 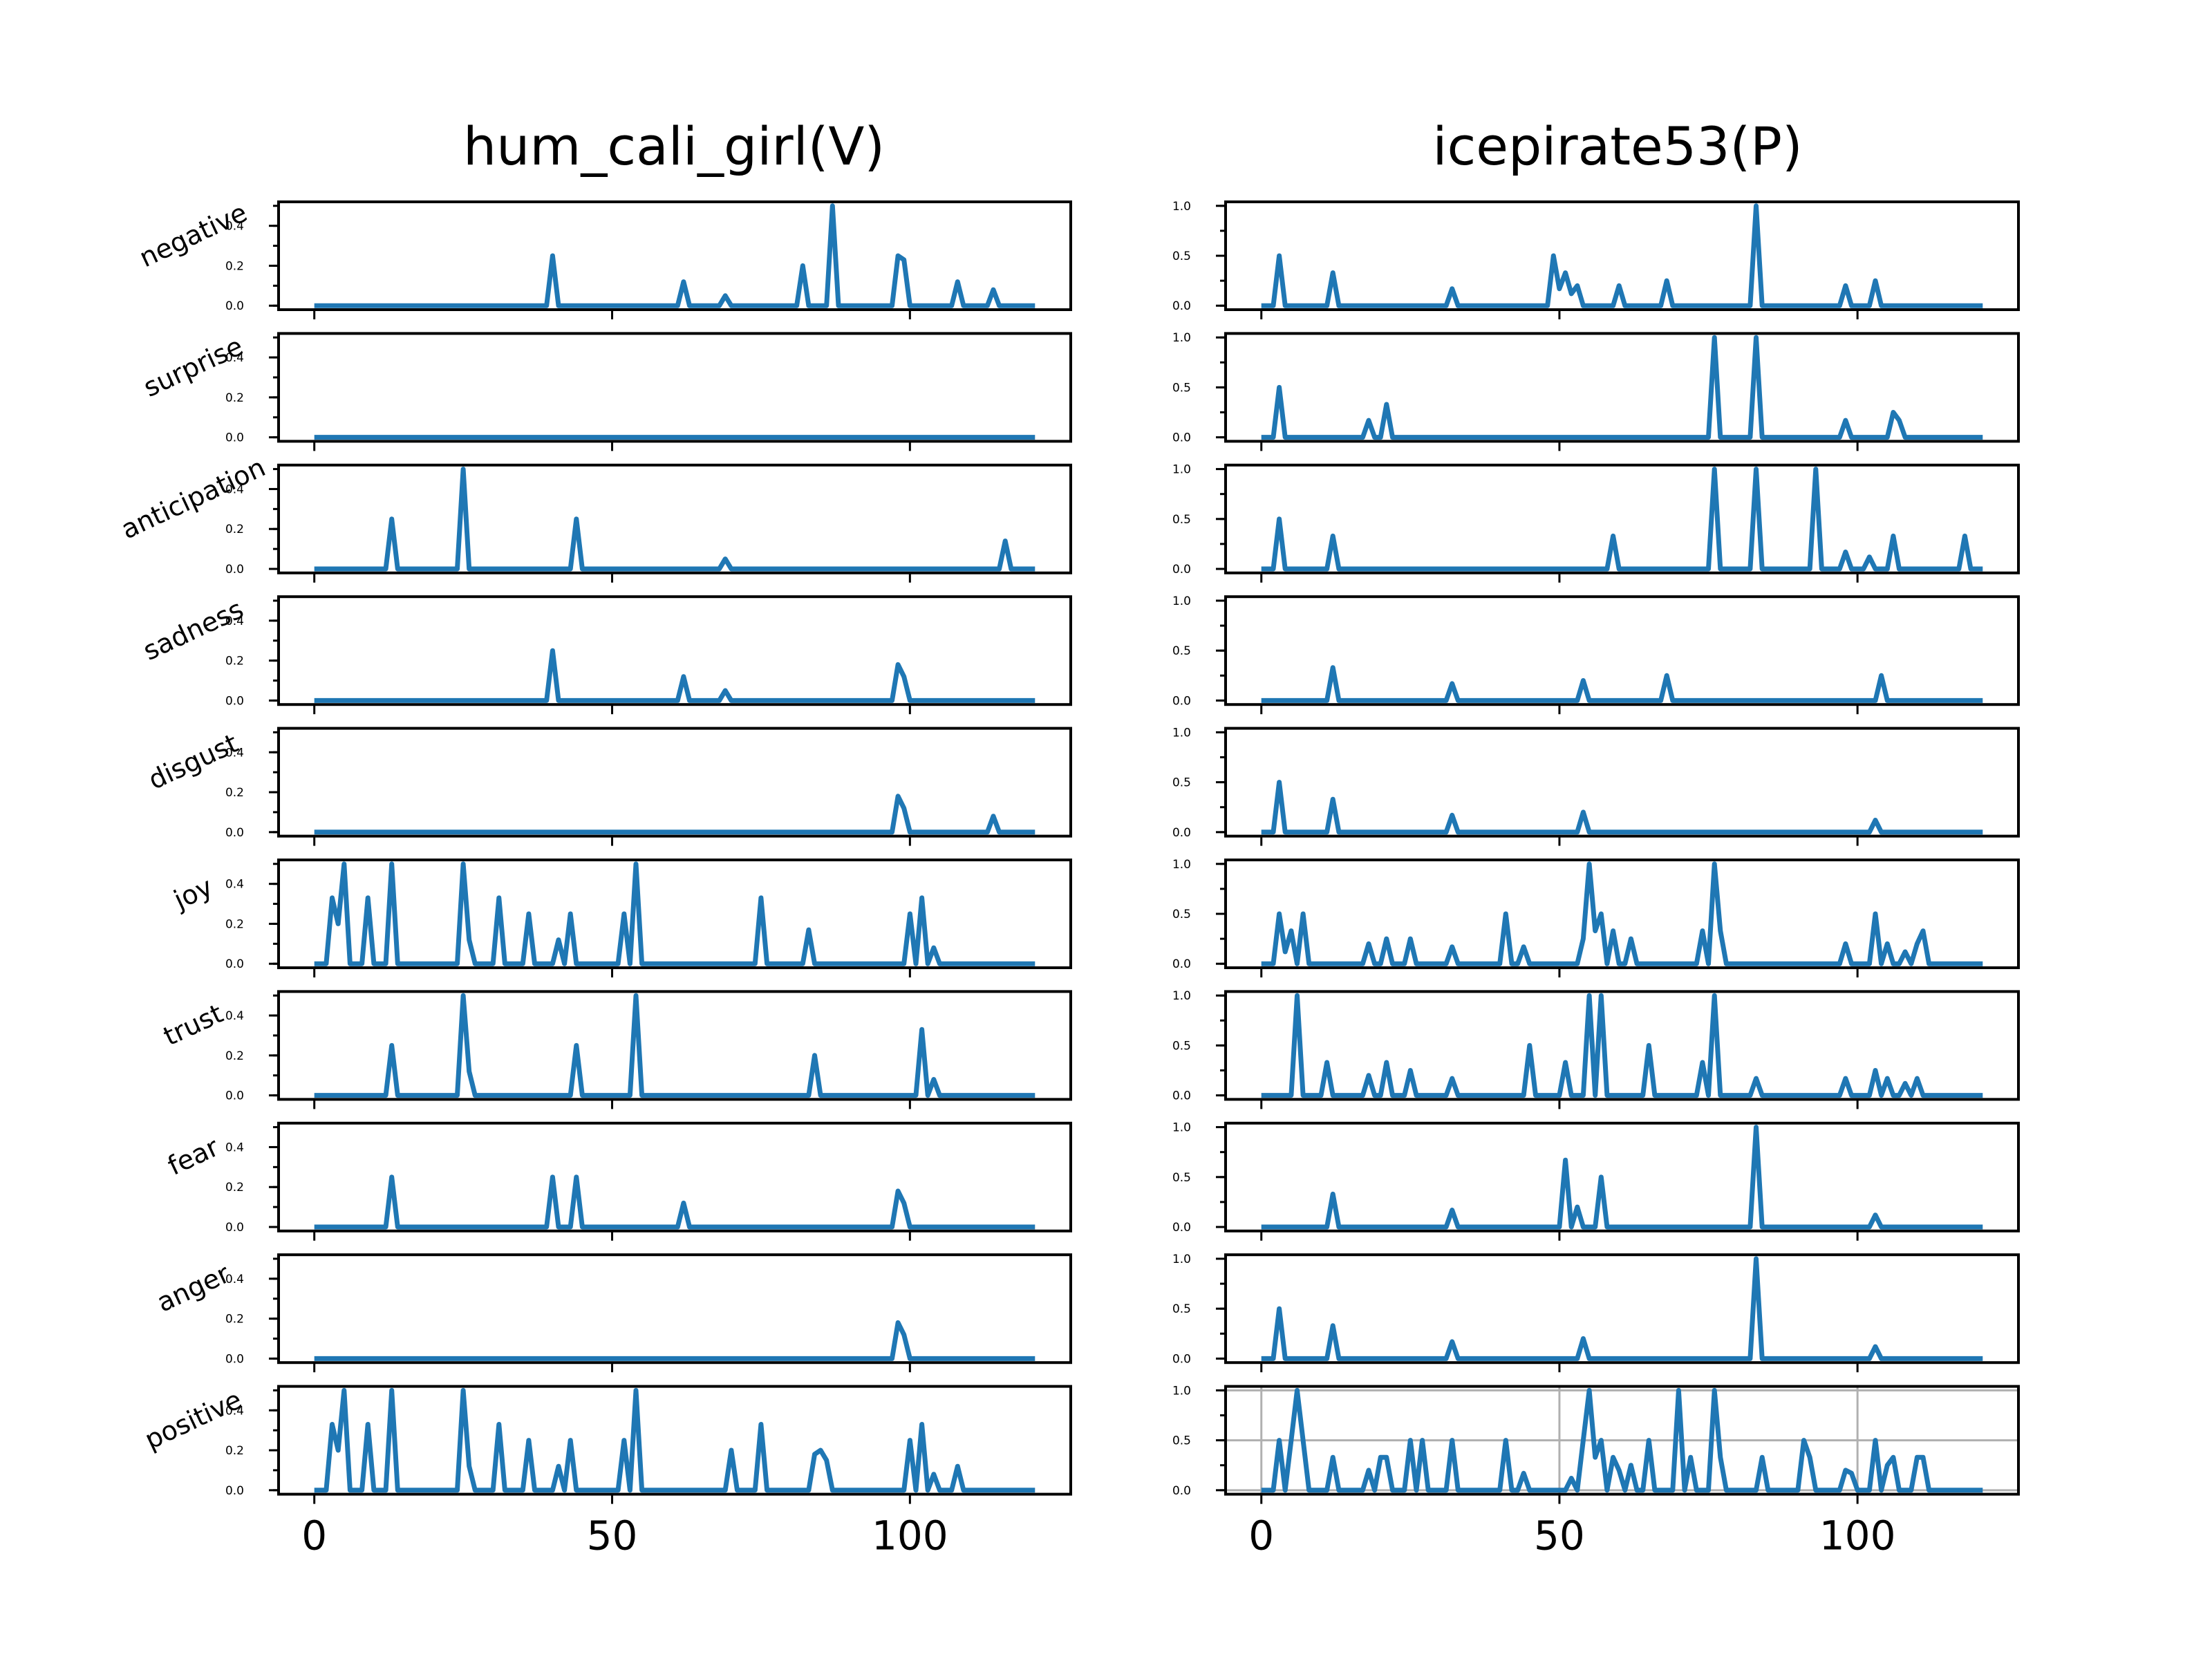 I want to click on subplot-disgust: 0.0 0.5 1.0, so click(x=1596, y=786).